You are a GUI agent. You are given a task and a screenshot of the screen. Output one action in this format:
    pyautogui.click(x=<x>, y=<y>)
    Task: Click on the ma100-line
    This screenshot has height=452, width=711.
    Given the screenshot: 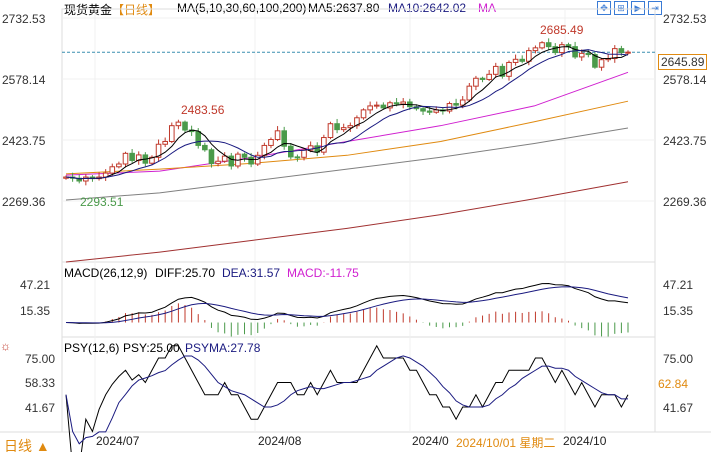 What is the action you would take?
    pyautogui.click(x=347, y=164)
    